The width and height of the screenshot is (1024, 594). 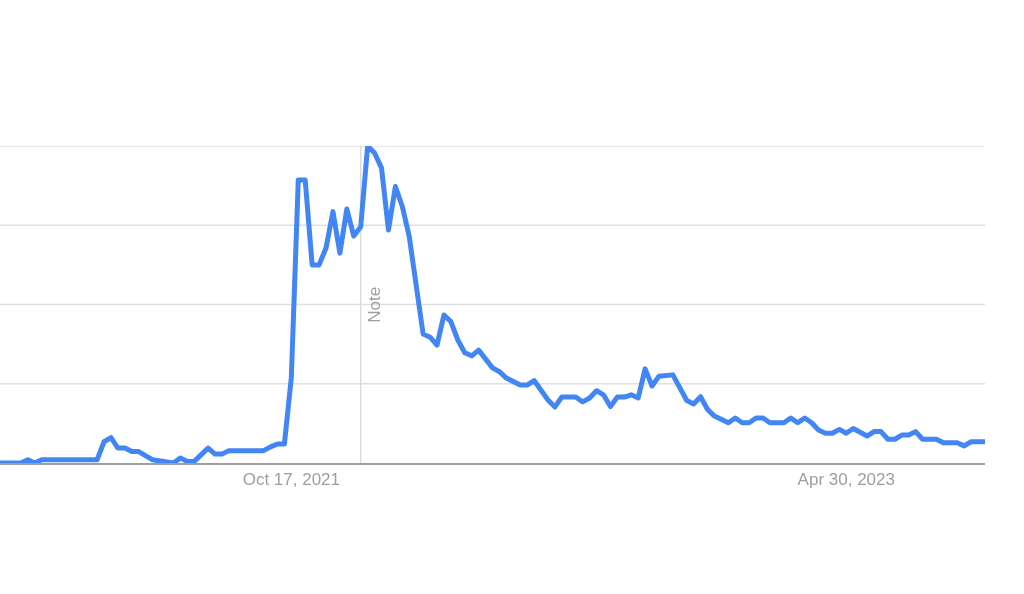 What do you see at coordinates (291, 480) in the screenshot?
I see `x-tick-label: Oct 17, 2021` at bounding box center [291, 480].